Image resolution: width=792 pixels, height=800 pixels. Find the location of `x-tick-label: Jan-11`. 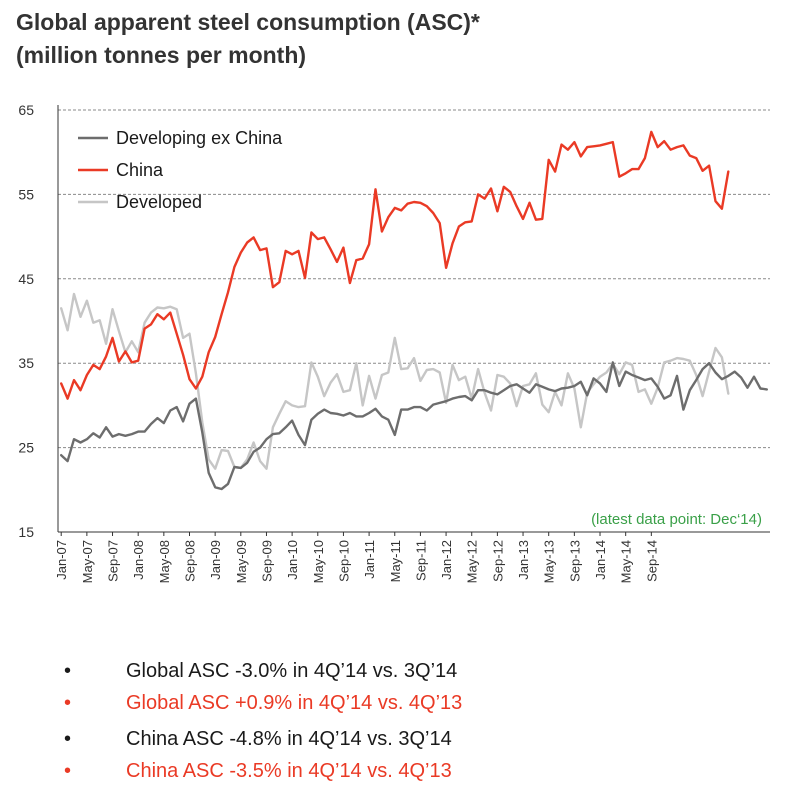

x-tick-label: Jan-11 is located at coordinates (369, 559).